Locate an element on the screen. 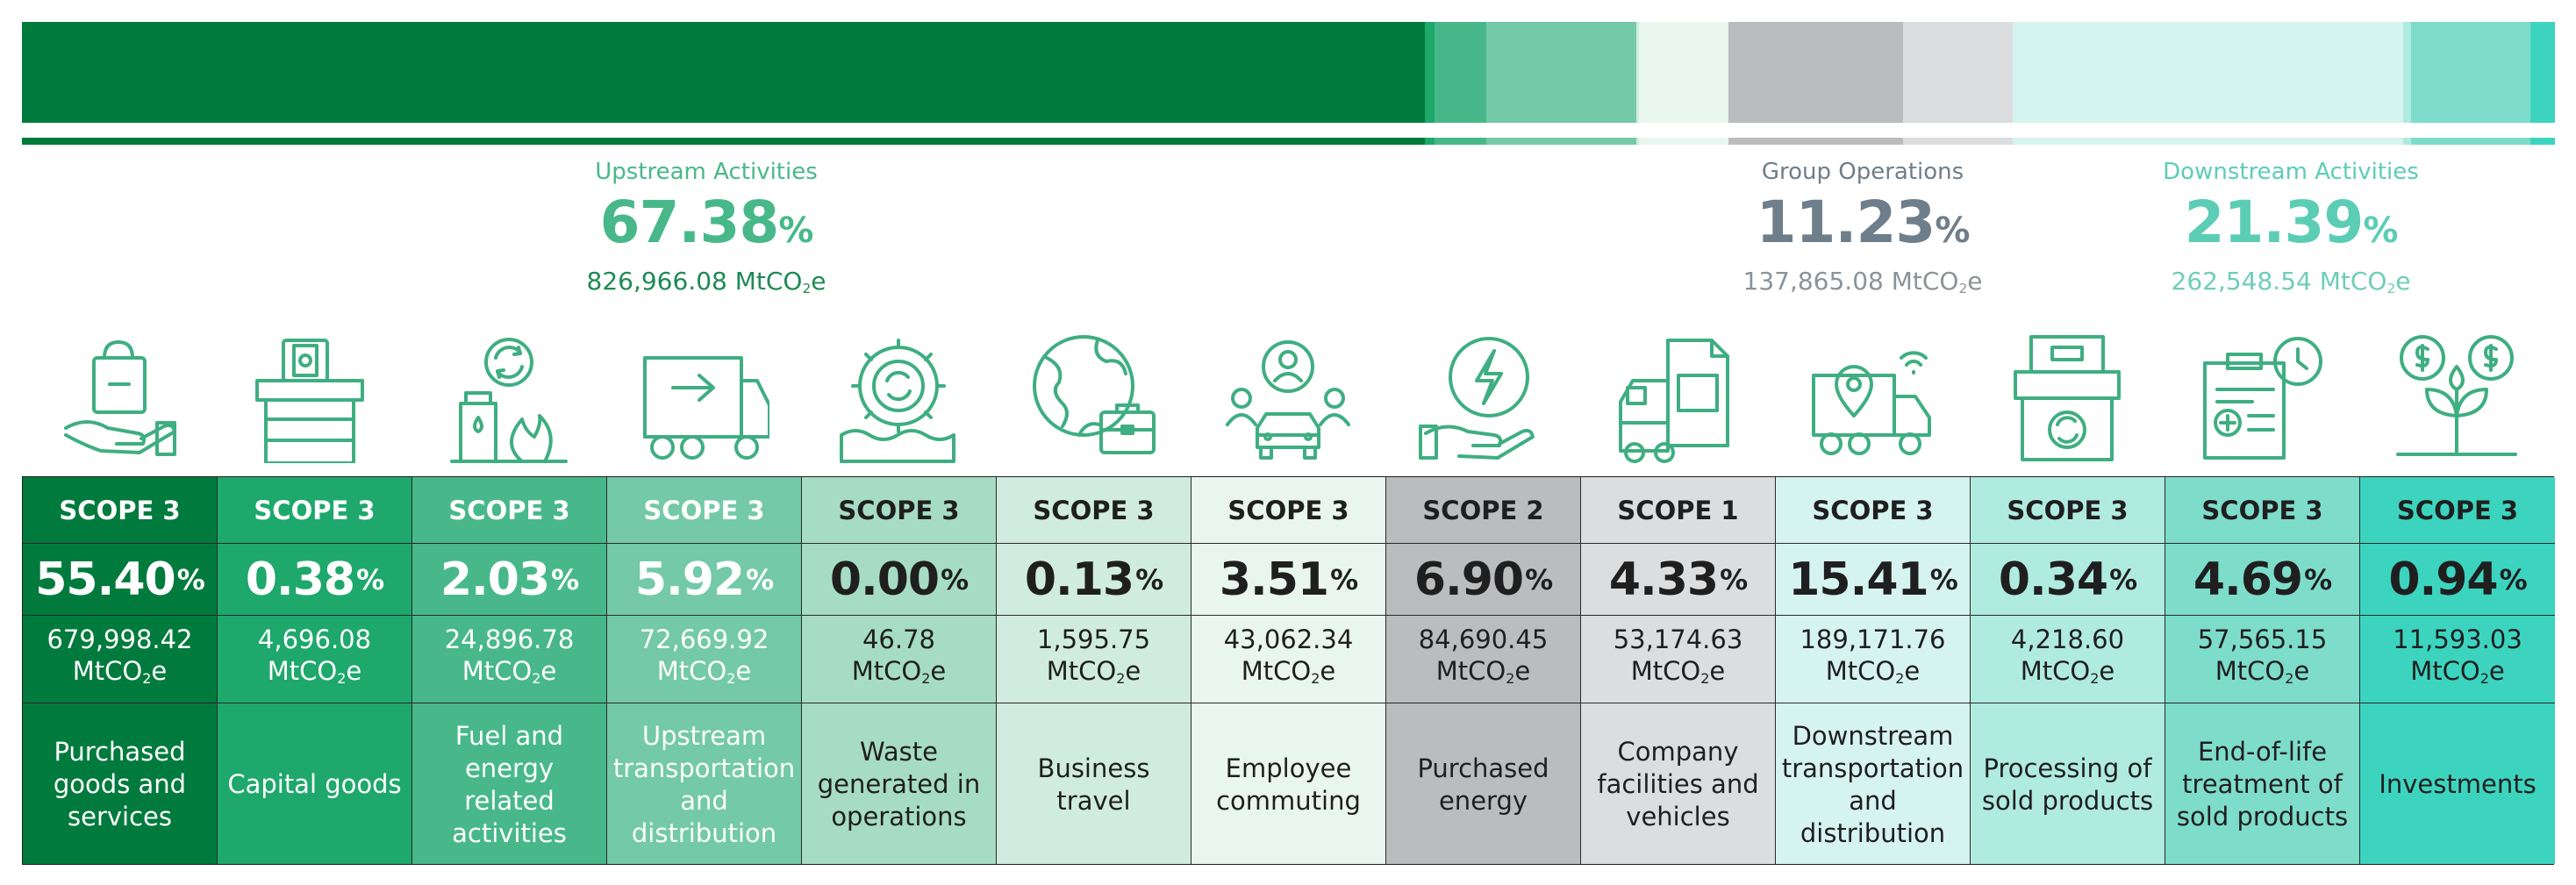 This screenshot has height=885, width=2576. category-emissions: 24,896.78 MtCO2e is located at coordinates (509, 659).